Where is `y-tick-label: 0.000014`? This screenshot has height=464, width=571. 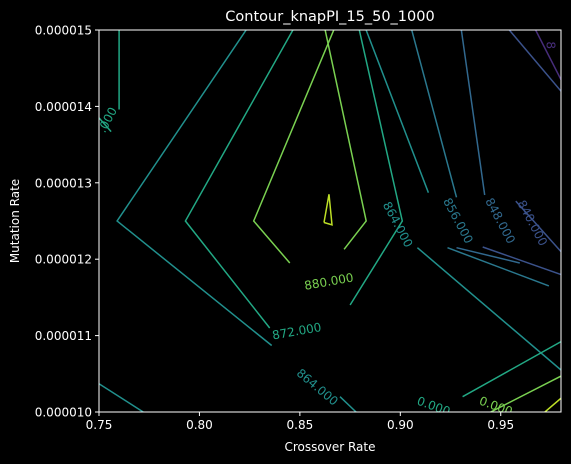
y-tick-label: 0.000014 is located at coordinates (63, 107).